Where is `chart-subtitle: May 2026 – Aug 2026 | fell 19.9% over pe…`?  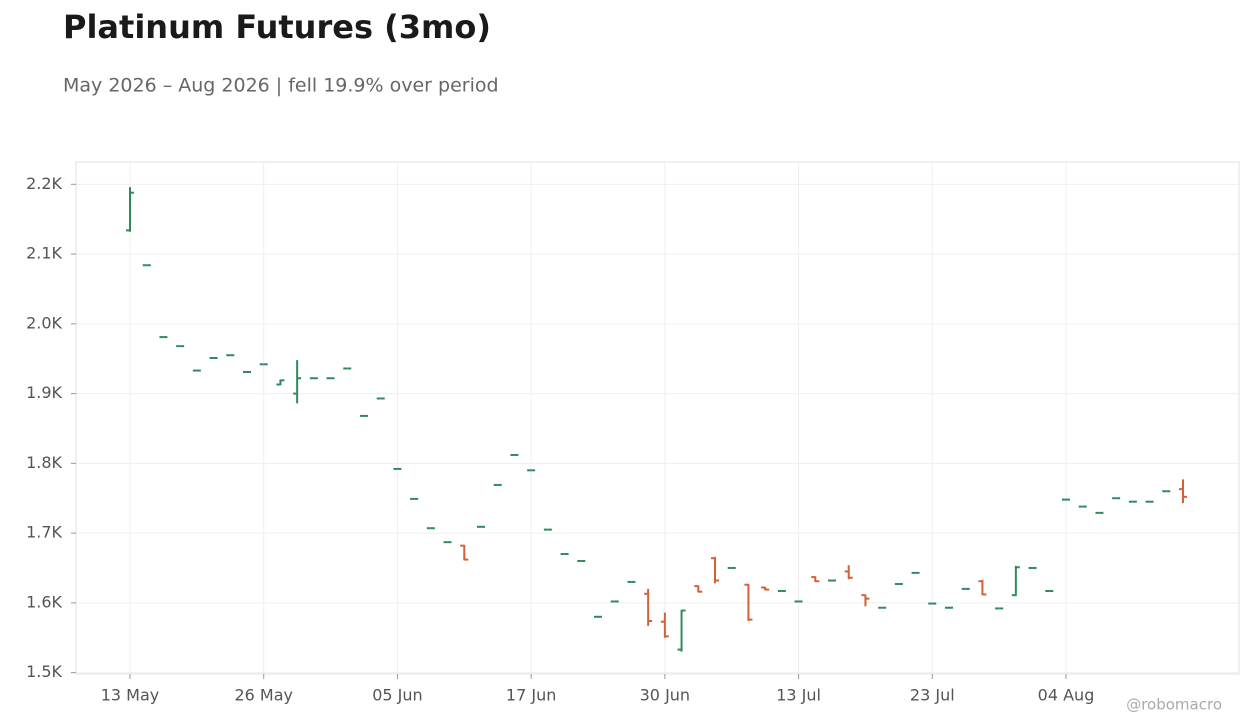
chart-subtitle: May 2026 – Aug 2026 | fell 19.9% over pe… is located at coordinates (281, 86).